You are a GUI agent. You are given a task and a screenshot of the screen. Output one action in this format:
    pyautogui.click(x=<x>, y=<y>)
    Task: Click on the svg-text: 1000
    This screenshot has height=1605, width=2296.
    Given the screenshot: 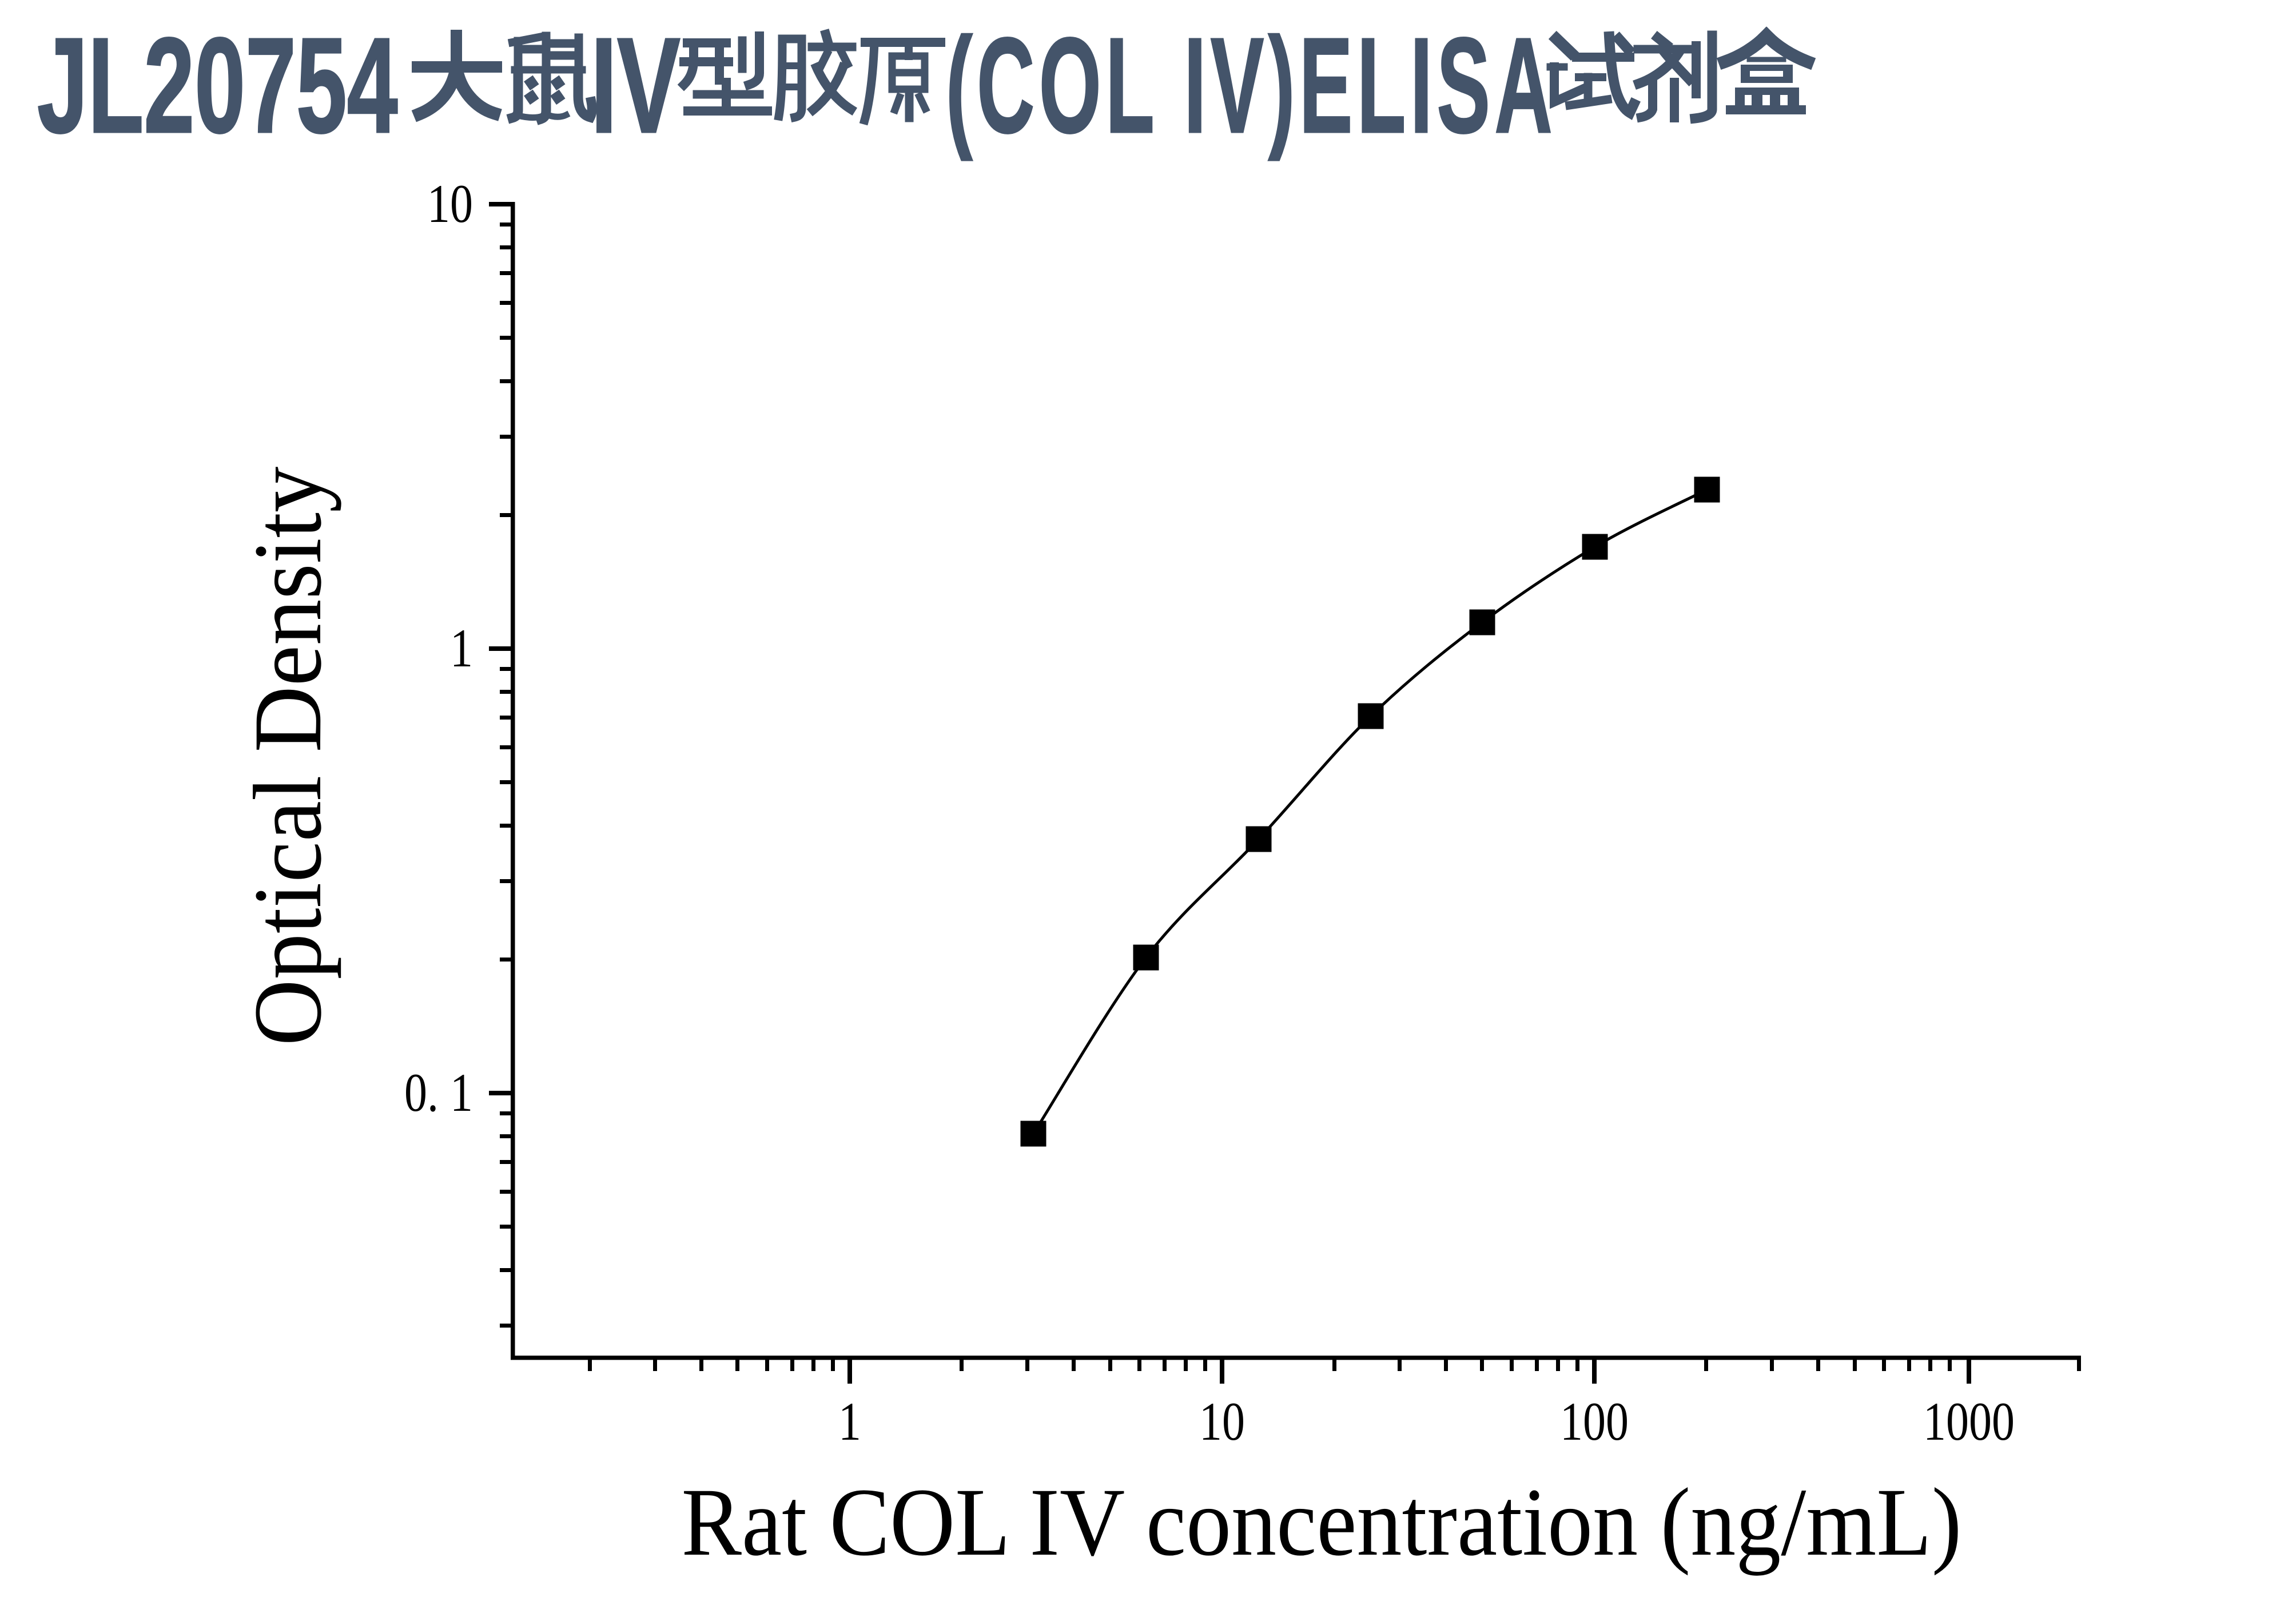 What is the action you would take?
    pyautogui.click(x=1969, y=1422)
    